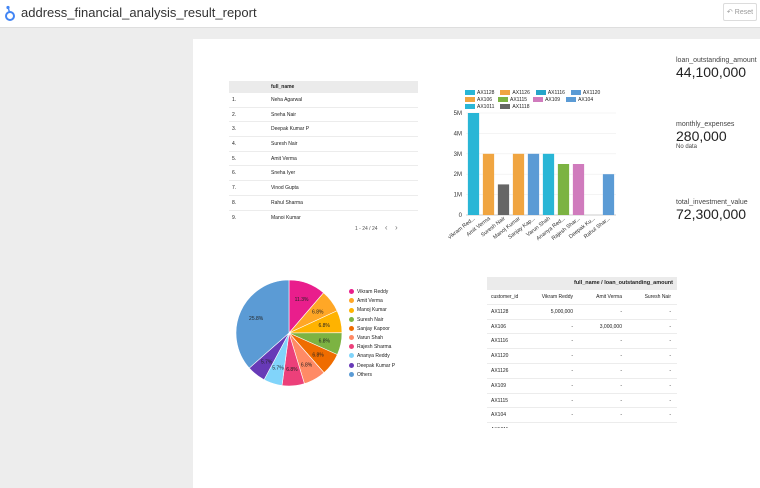 The image size is (760, 488). Describe the element at coordinates (582, 386) in the screenshot. I see `pivot-row: AX109 - - -` at that location.